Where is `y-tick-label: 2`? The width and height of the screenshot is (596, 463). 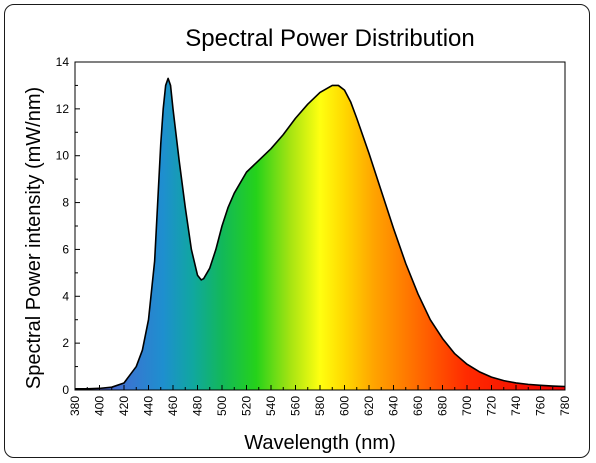
y-tick-label: 2 is located at coordinates (65, 343).